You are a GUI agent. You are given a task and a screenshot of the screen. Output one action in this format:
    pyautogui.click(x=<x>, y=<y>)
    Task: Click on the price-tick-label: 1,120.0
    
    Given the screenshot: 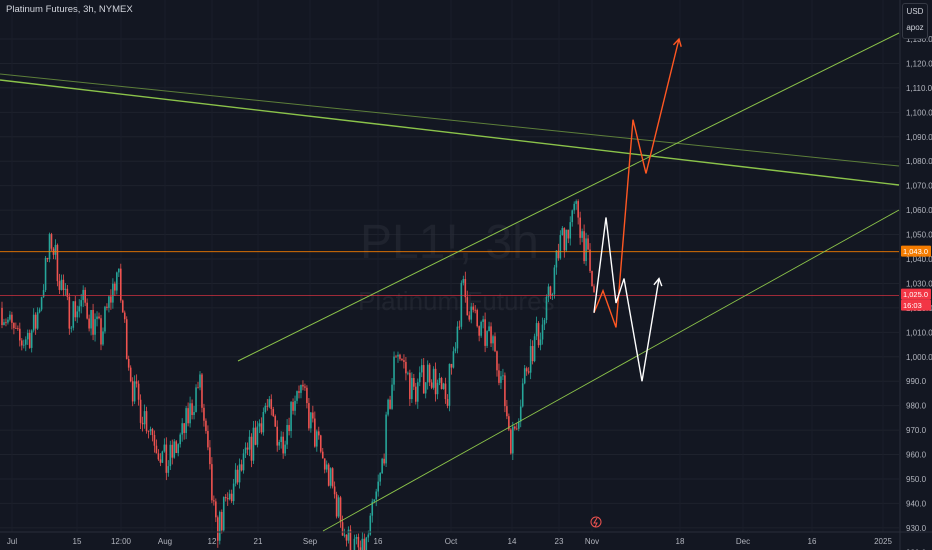 What is the action you would take?
    pyautogui.click(x=919, y=63)
    